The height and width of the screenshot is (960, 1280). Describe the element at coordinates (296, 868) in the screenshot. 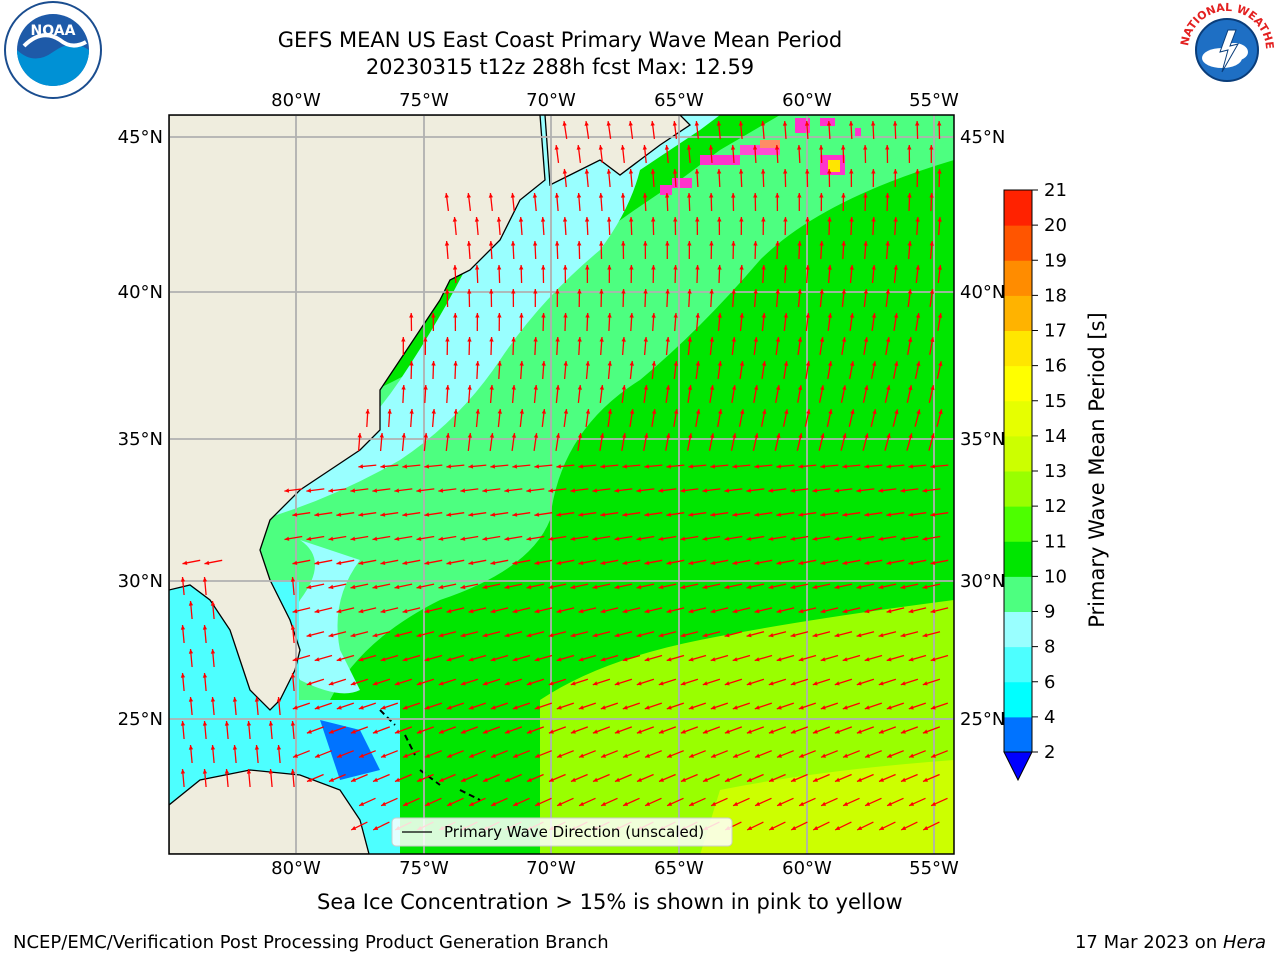

I see `lon-tick-bottom: 80°W` at that location.